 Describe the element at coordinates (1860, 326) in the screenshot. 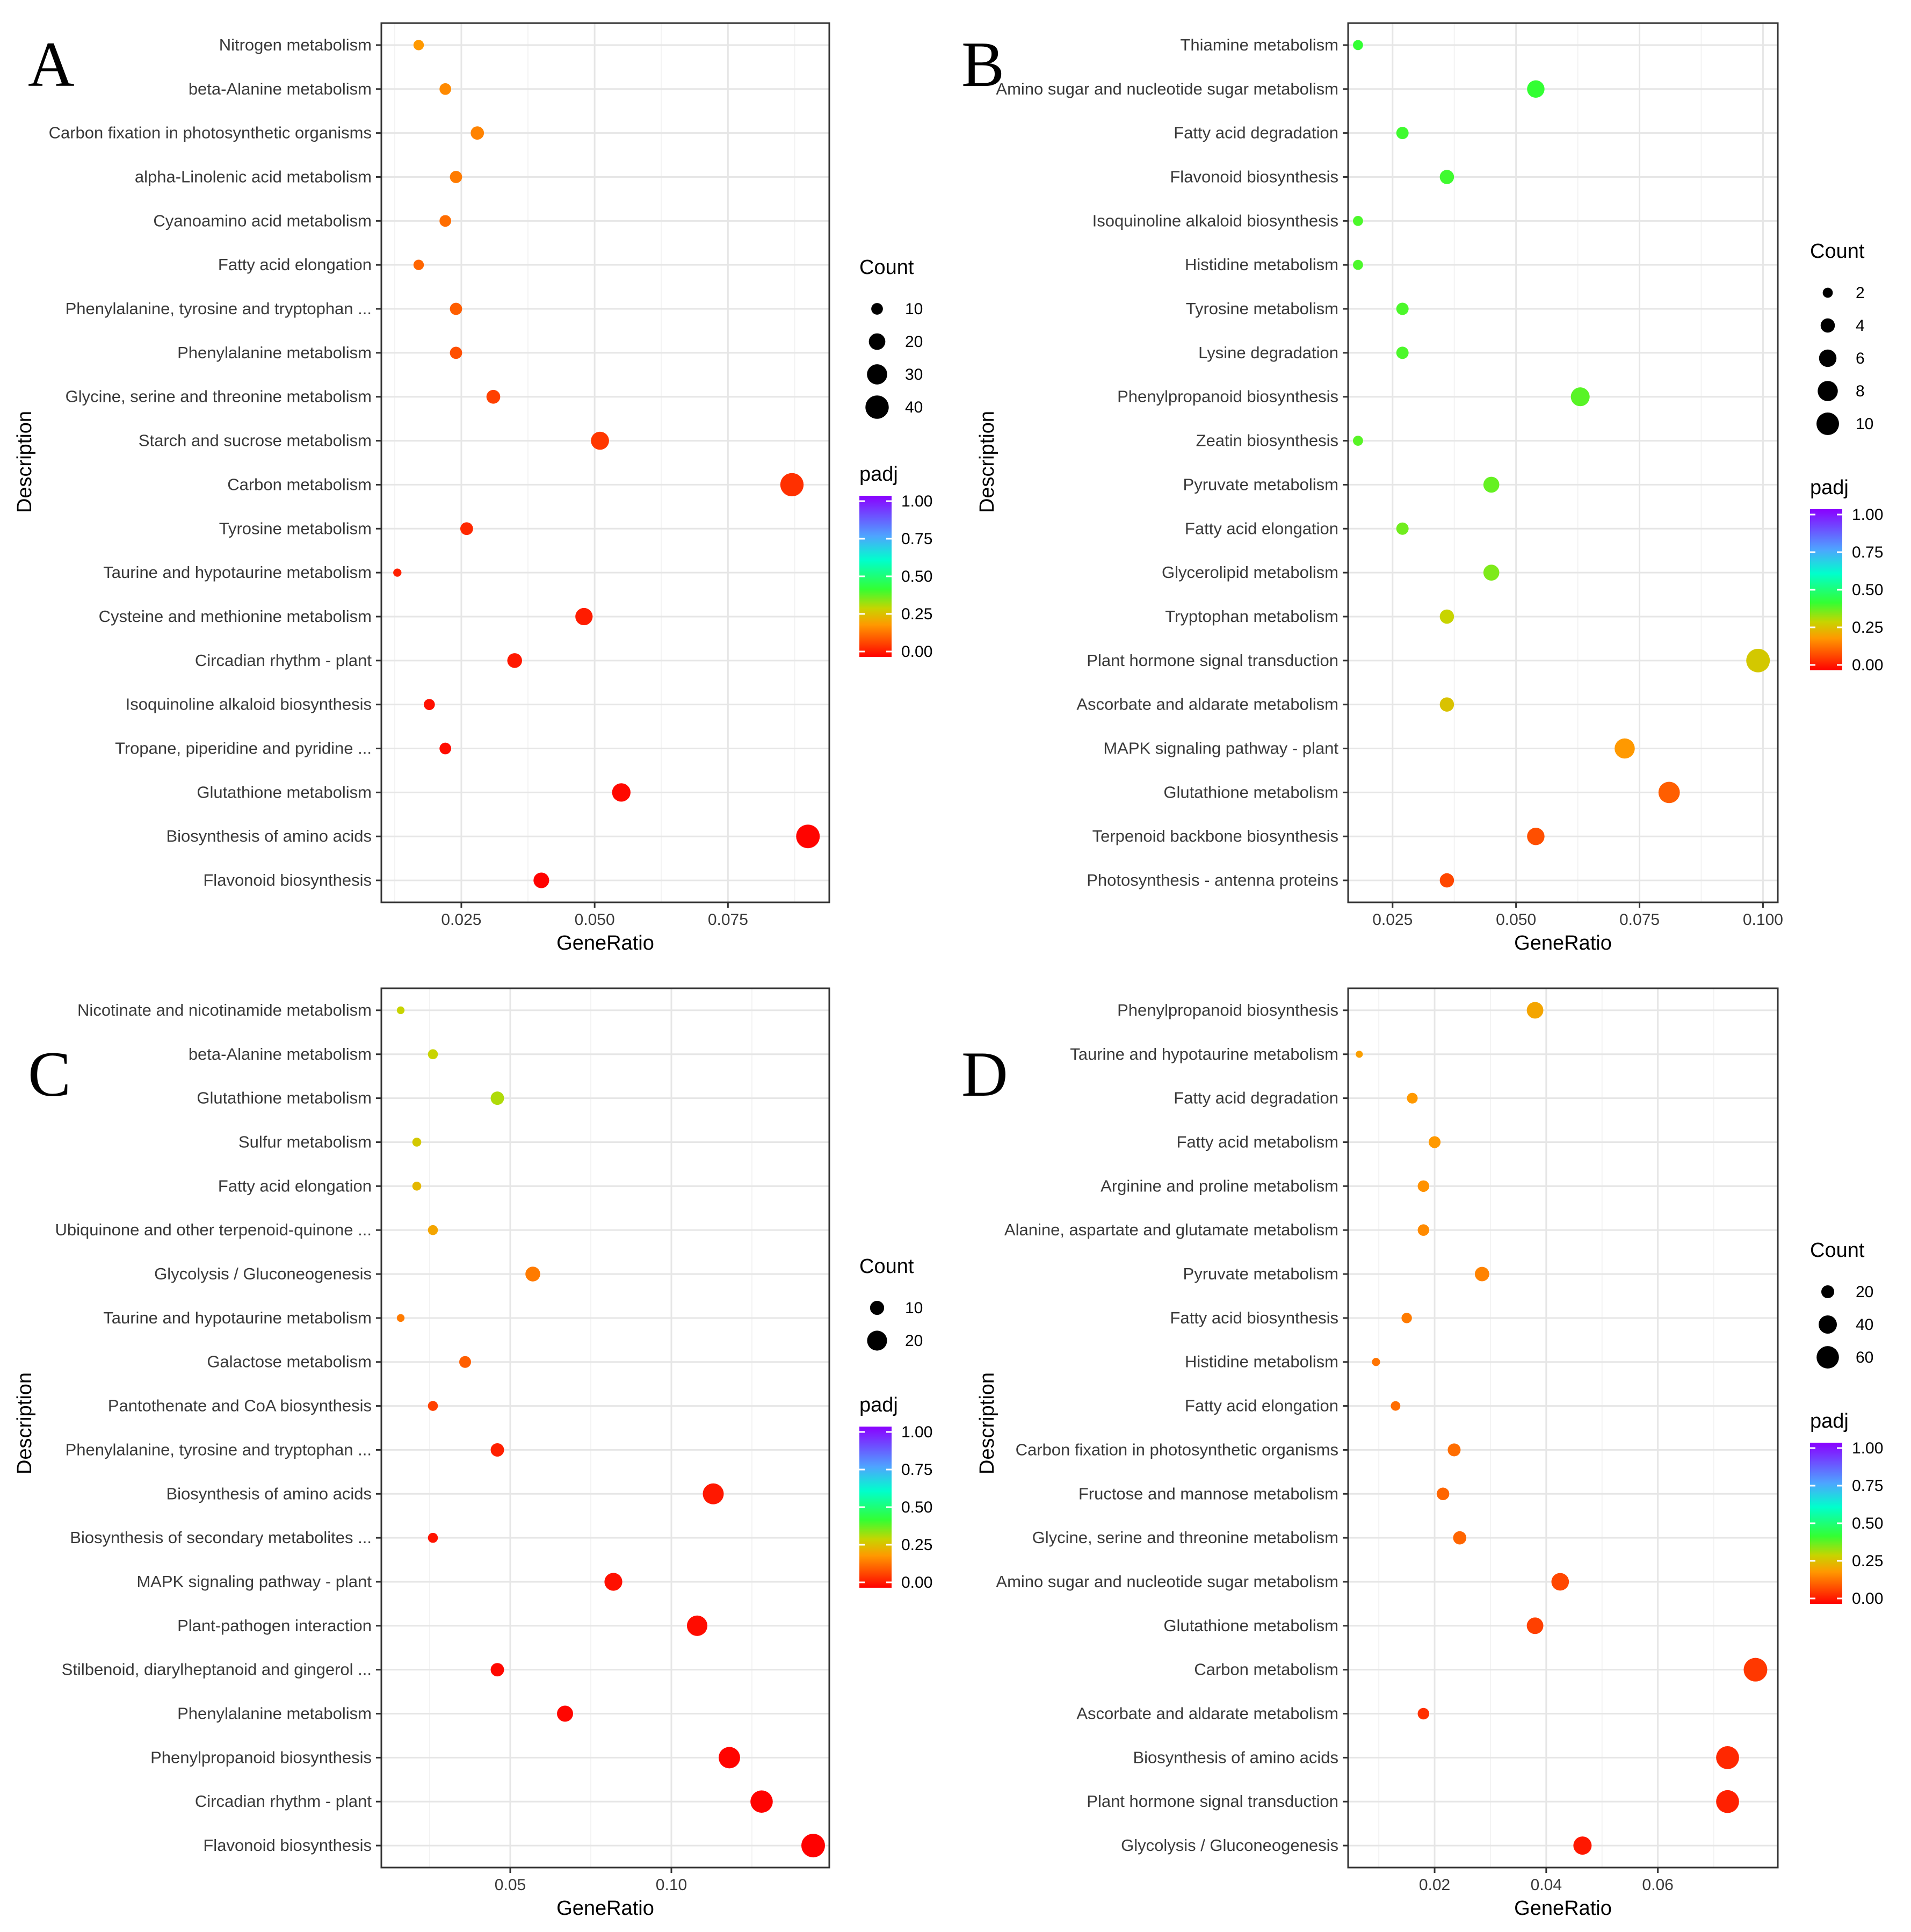

I see `count-legend-label: 4` at that location.